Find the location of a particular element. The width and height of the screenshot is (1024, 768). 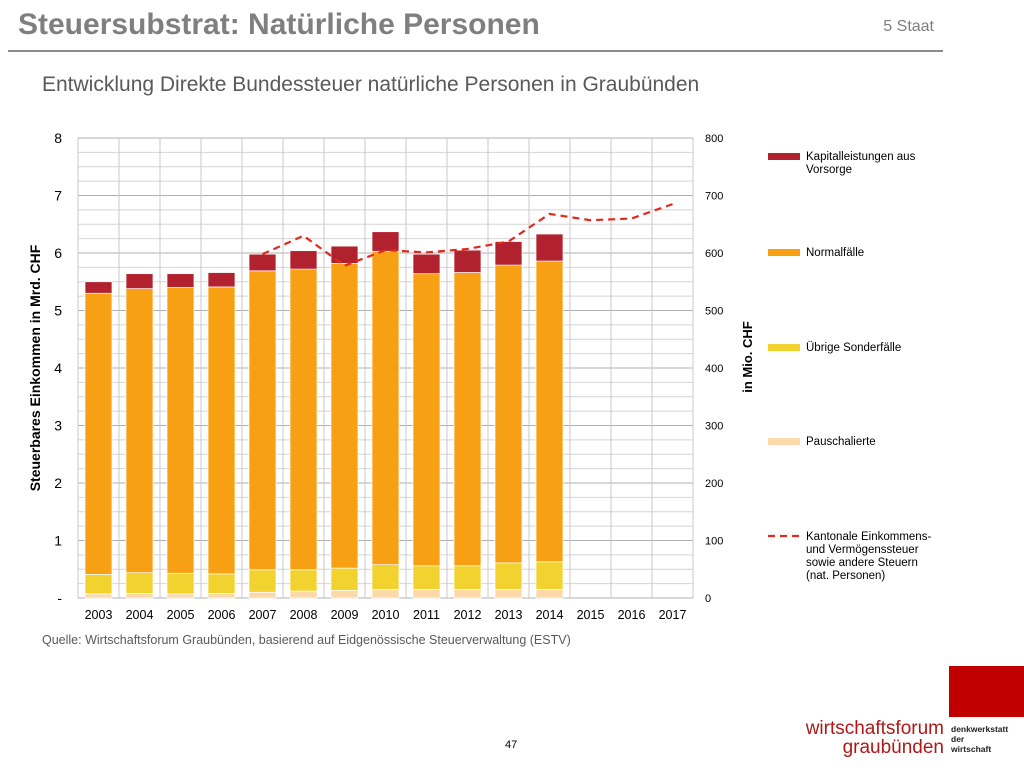

x-tick-label: 2012 is located at coordinates (468, 615).